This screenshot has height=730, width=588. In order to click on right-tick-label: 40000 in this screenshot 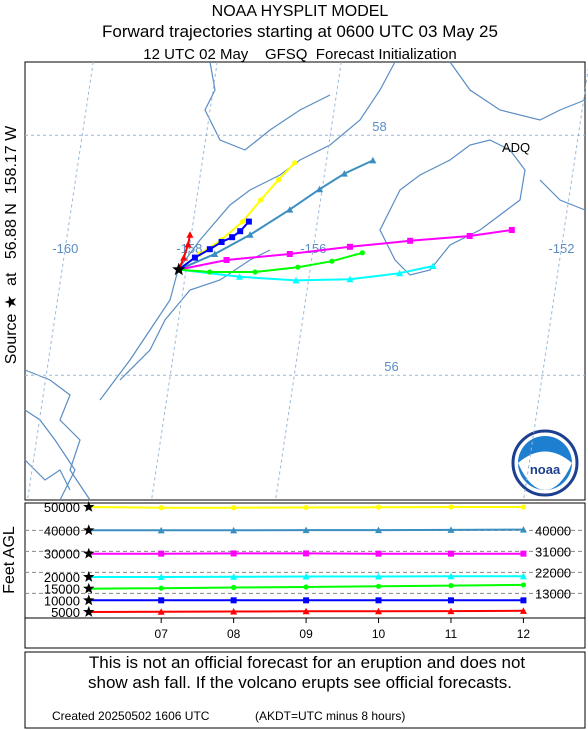, I will do `click(553, 530)`.